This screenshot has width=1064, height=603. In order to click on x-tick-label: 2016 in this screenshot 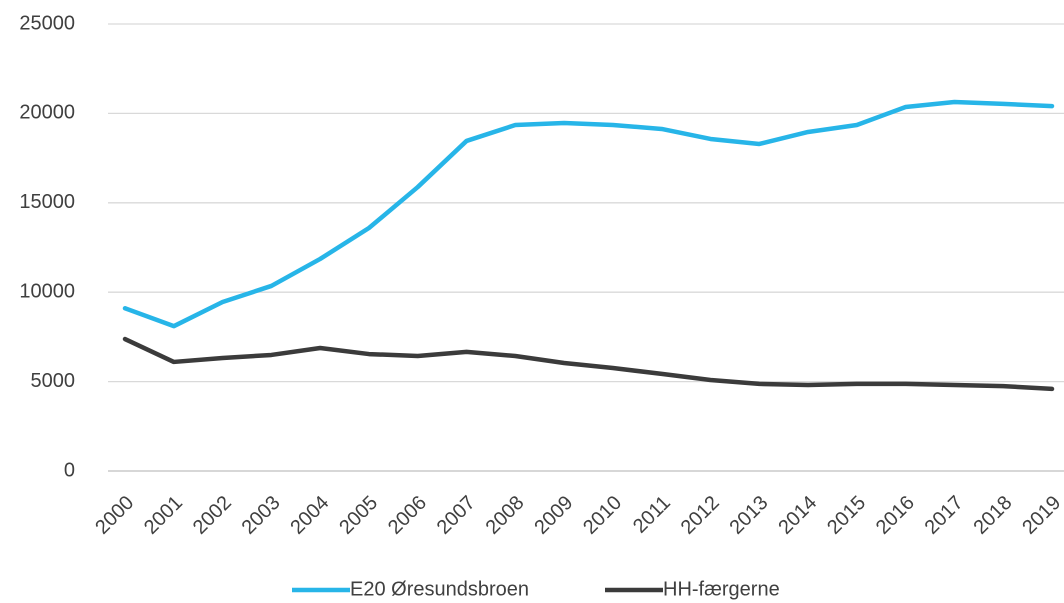, I will do `click(895, 515)`.